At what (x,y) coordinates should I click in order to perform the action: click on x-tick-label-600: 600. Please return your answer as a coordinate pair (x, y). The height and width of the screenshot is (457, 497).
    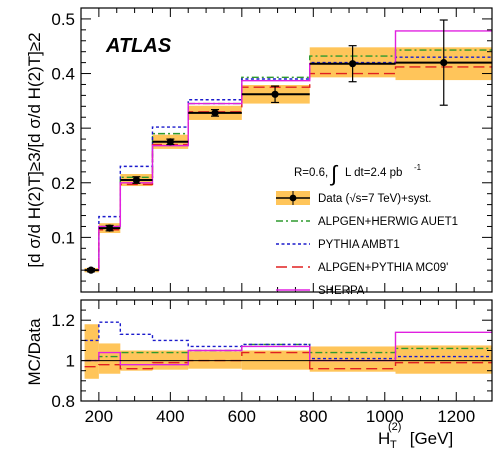
    Looking at the image, I should click on (242, 416).